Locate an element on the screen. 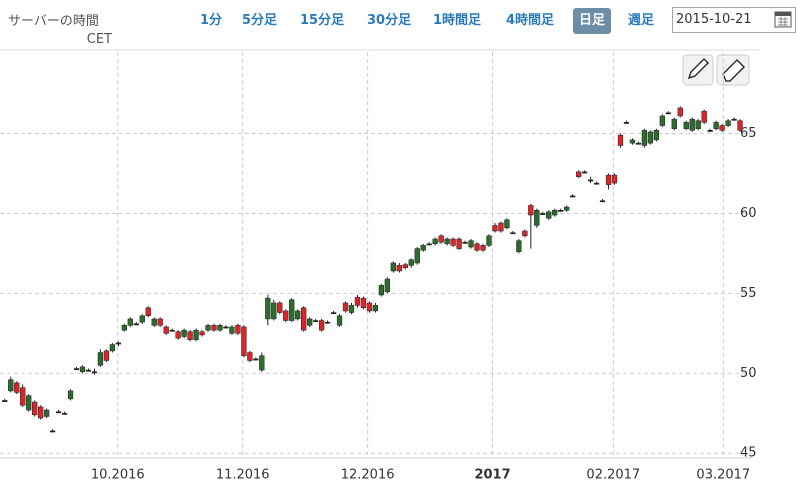 The width and height of the screenshot is (805, 491). interval-button: 30分足 is located at coordinates (389, 20).